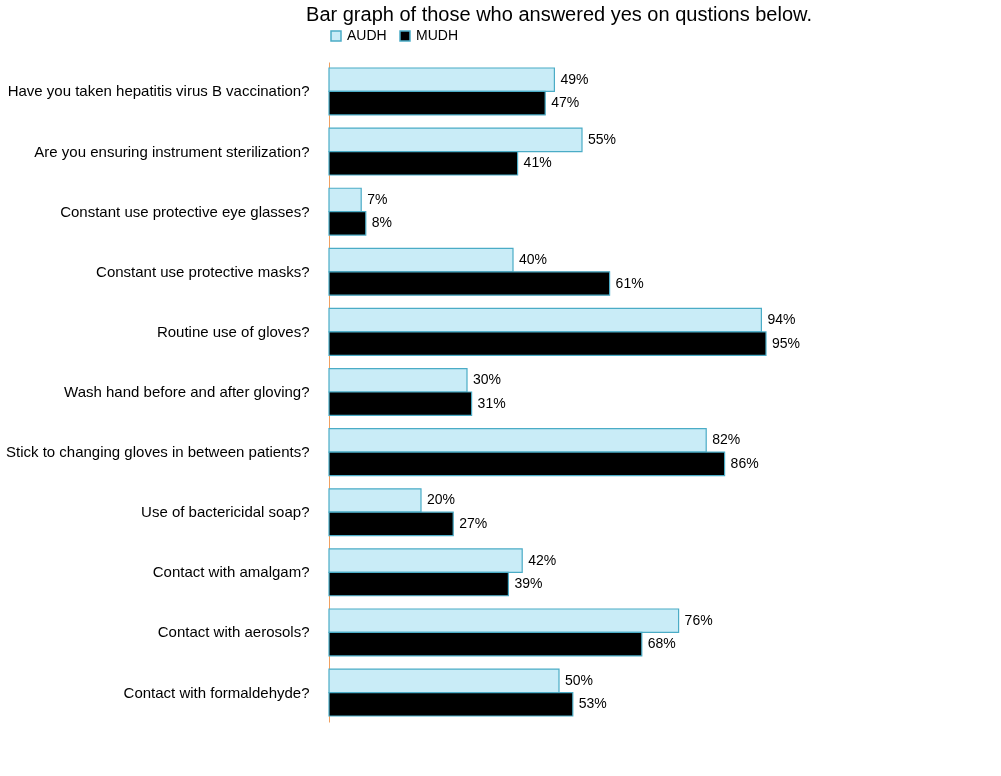 This screenshot has height=776, width=1001. I want to click on y-tick-label: Use of bactericidal soap?, so click(225, 512).